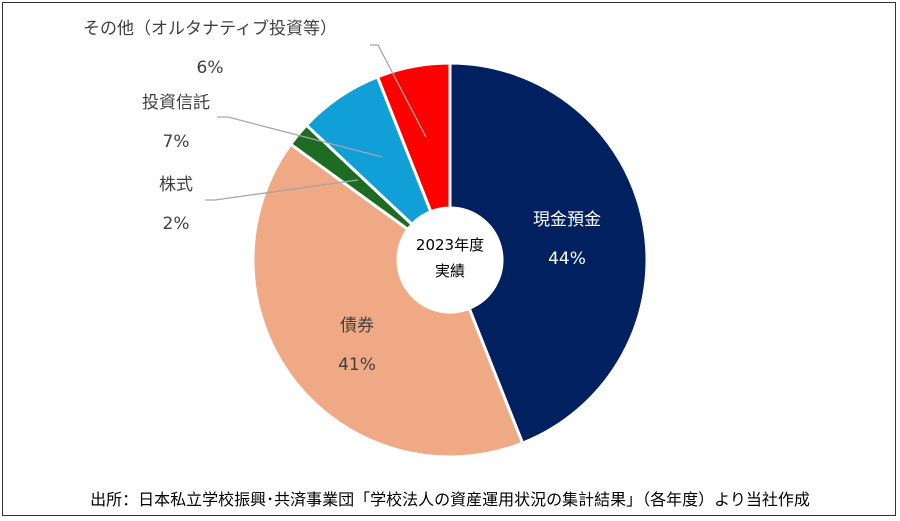 Image resolution: width=900 pixels, height=521 pixels. I want to click on slice-other, so click(413, 137).